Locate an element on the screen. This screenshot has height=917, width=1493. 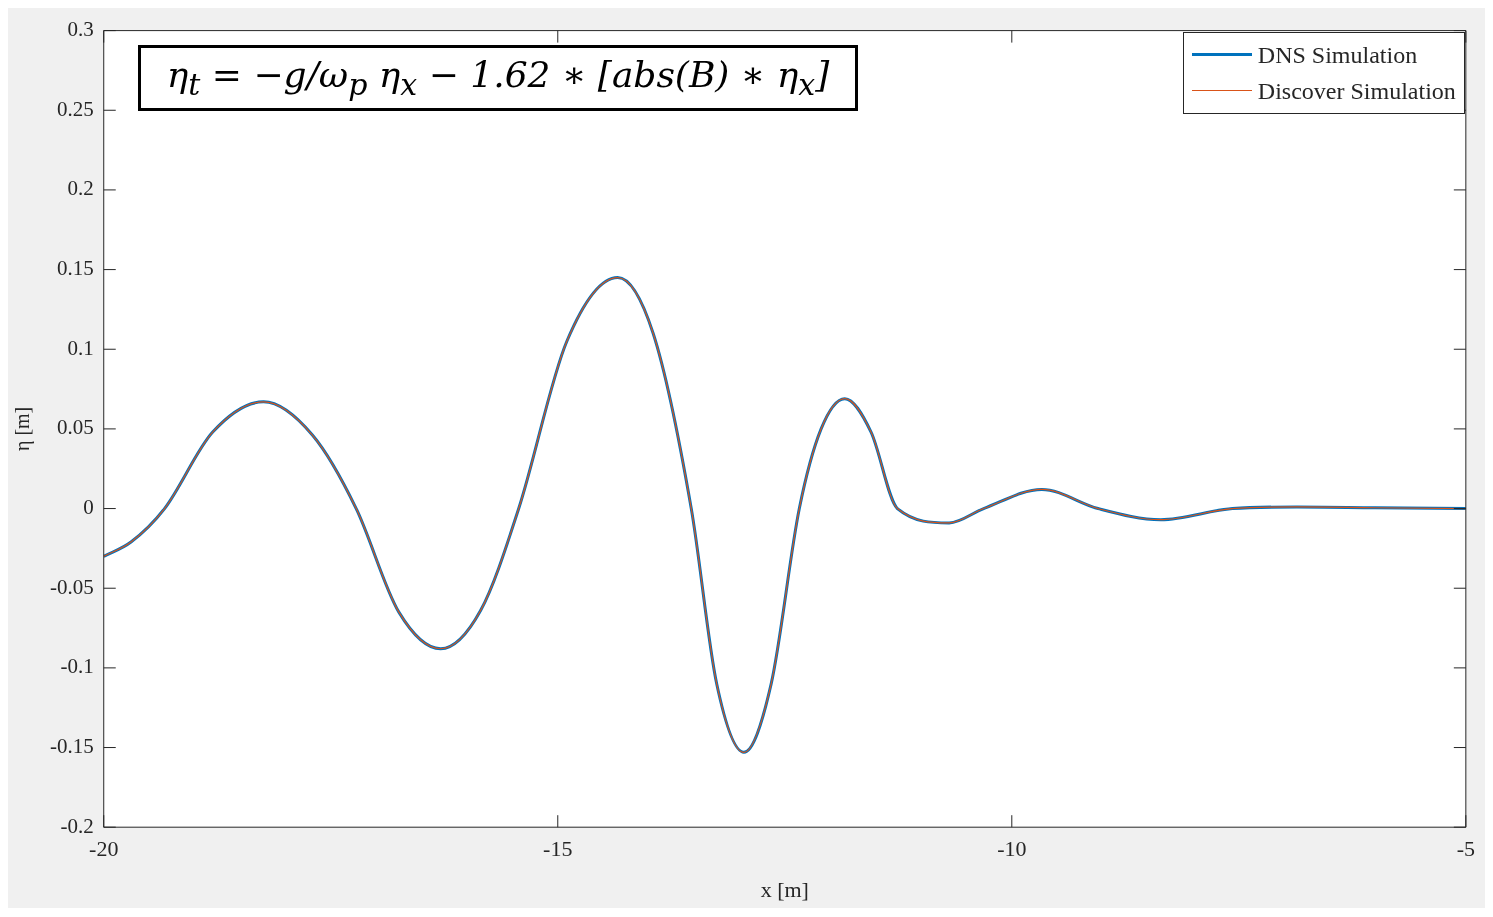
x-tick-label: -10 is located at coordinates (1012, 849).